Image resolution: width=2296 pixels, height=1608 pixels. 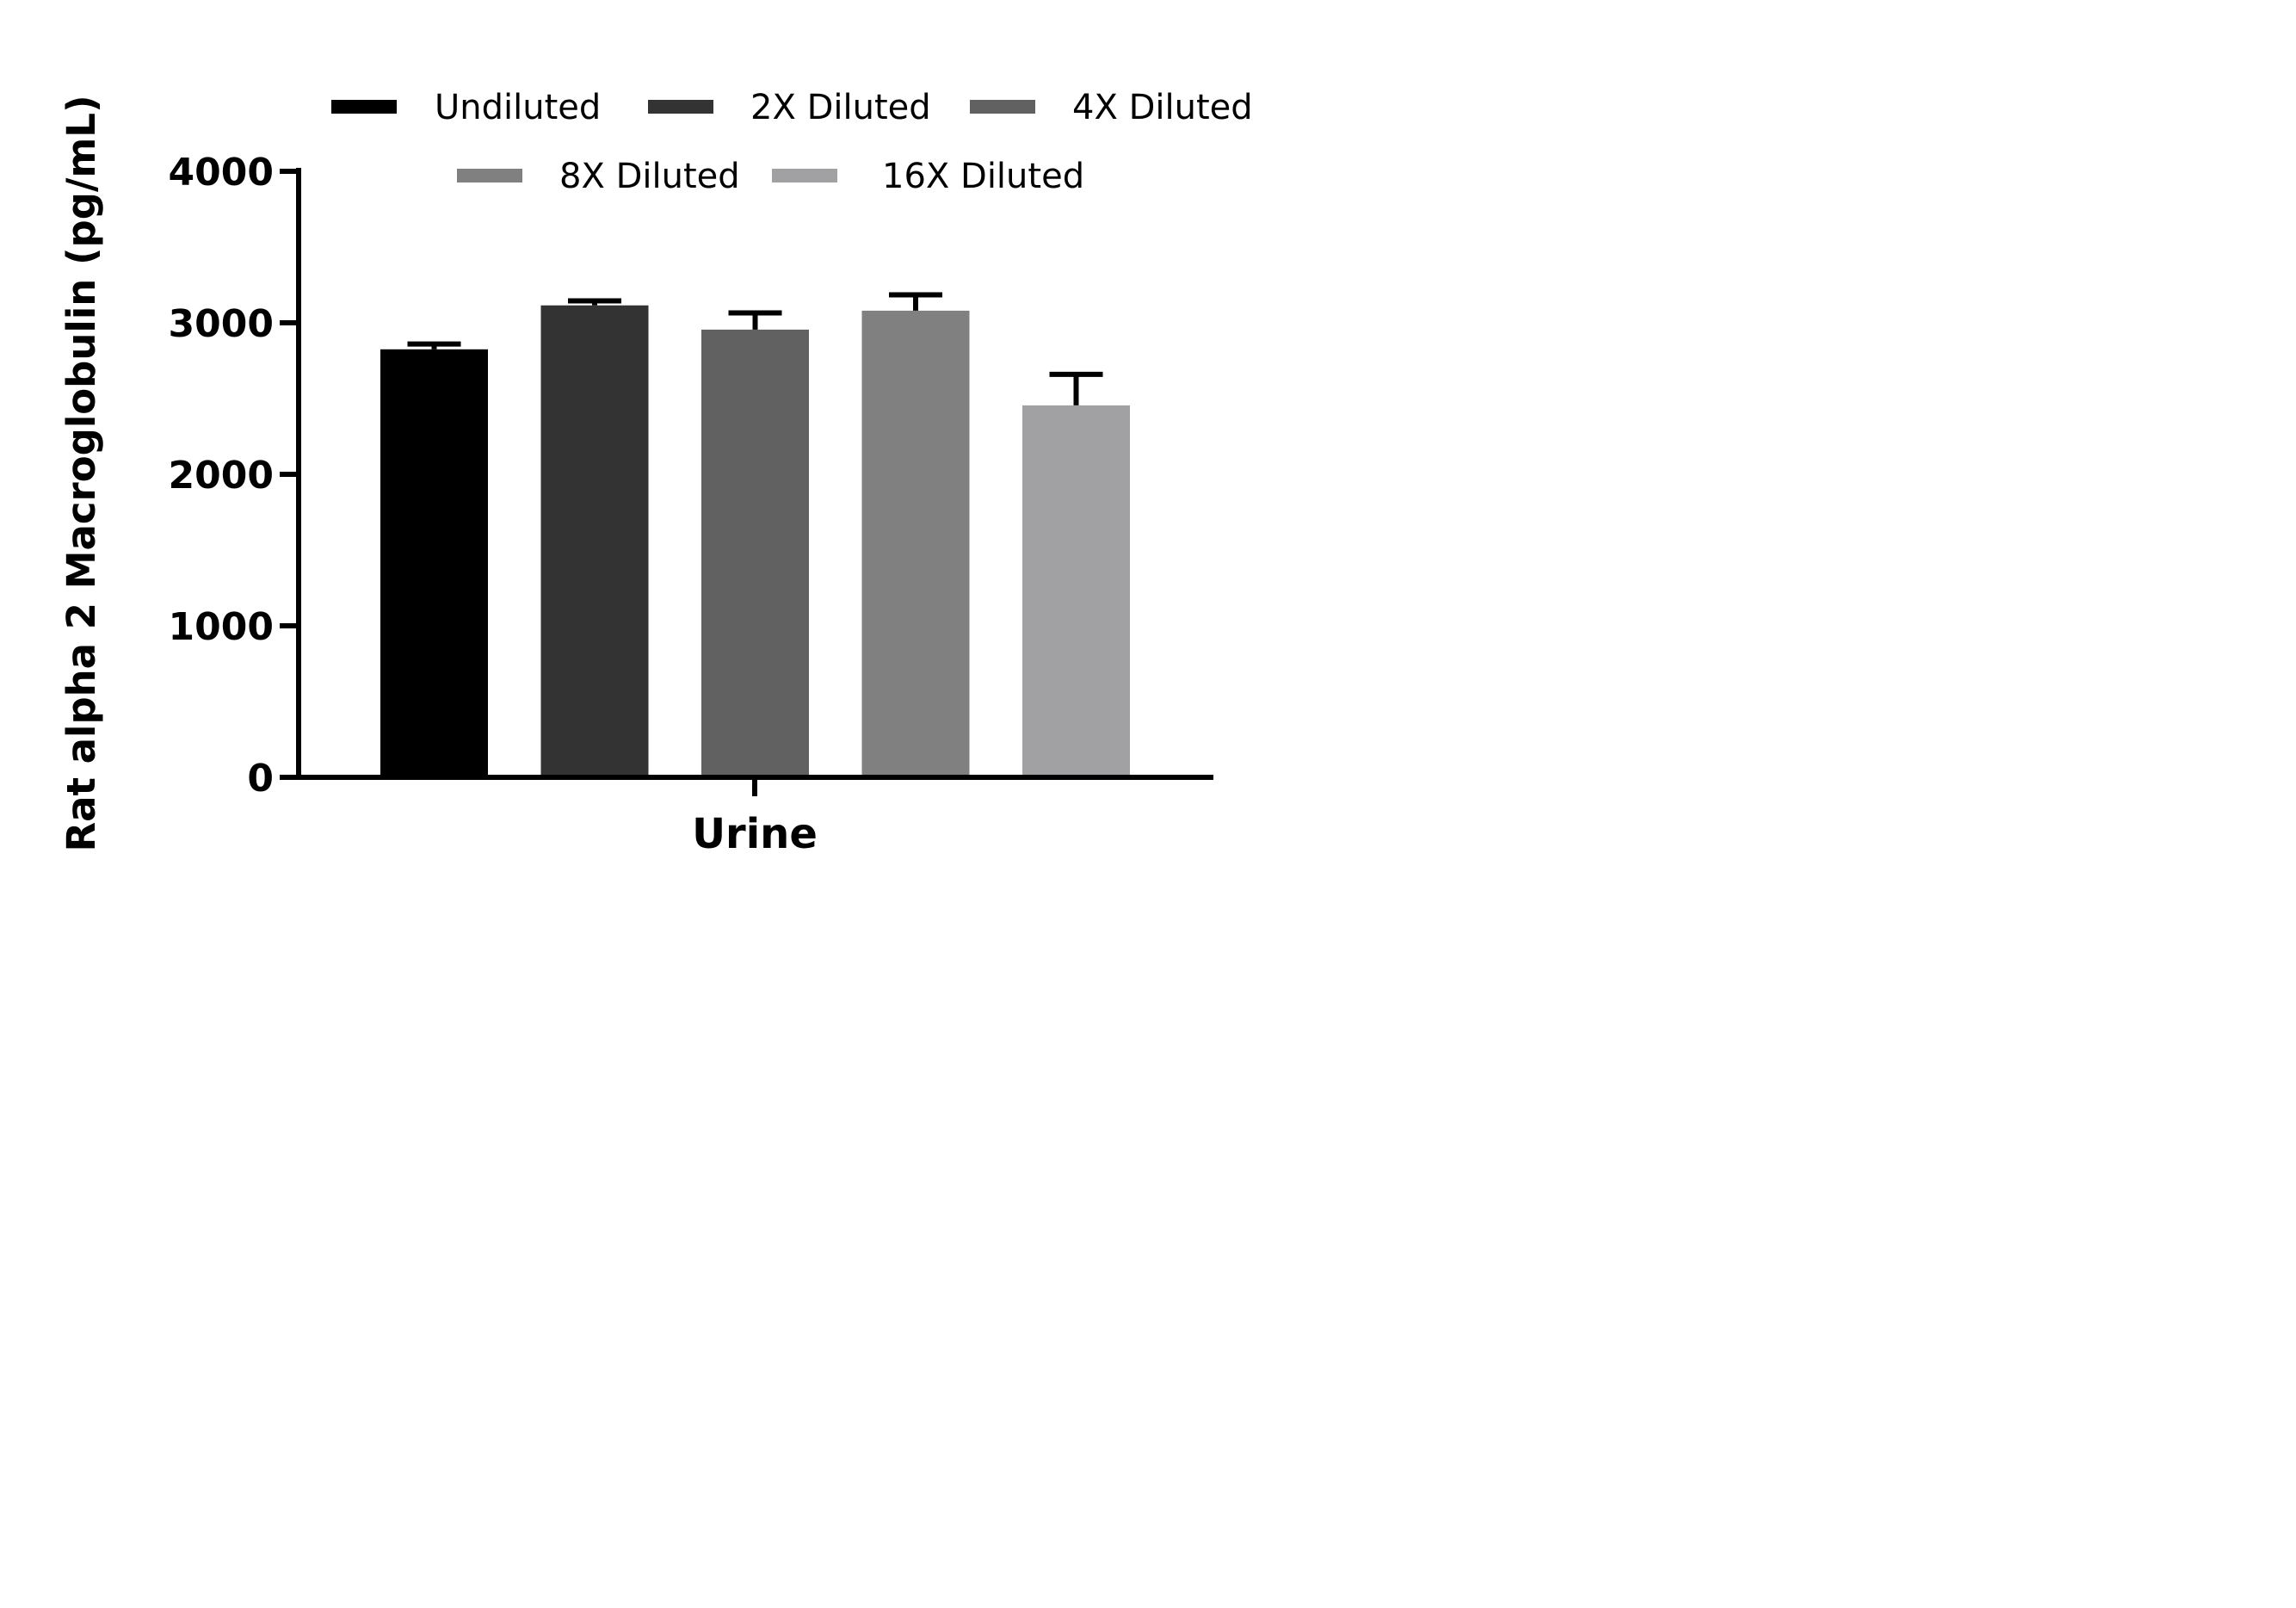 What do you see at coordinates (755, 553) in the screenshot?
I see `bar-4x-diluted` at bounding box center [755, 553].